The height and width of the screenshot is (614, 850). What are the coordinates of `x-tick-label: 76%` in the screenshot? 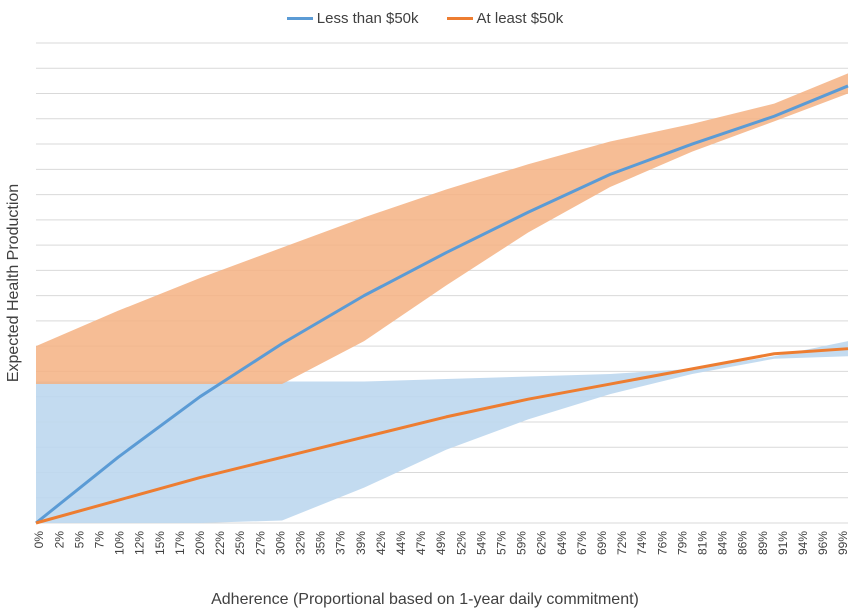 It's located at (662, 543).